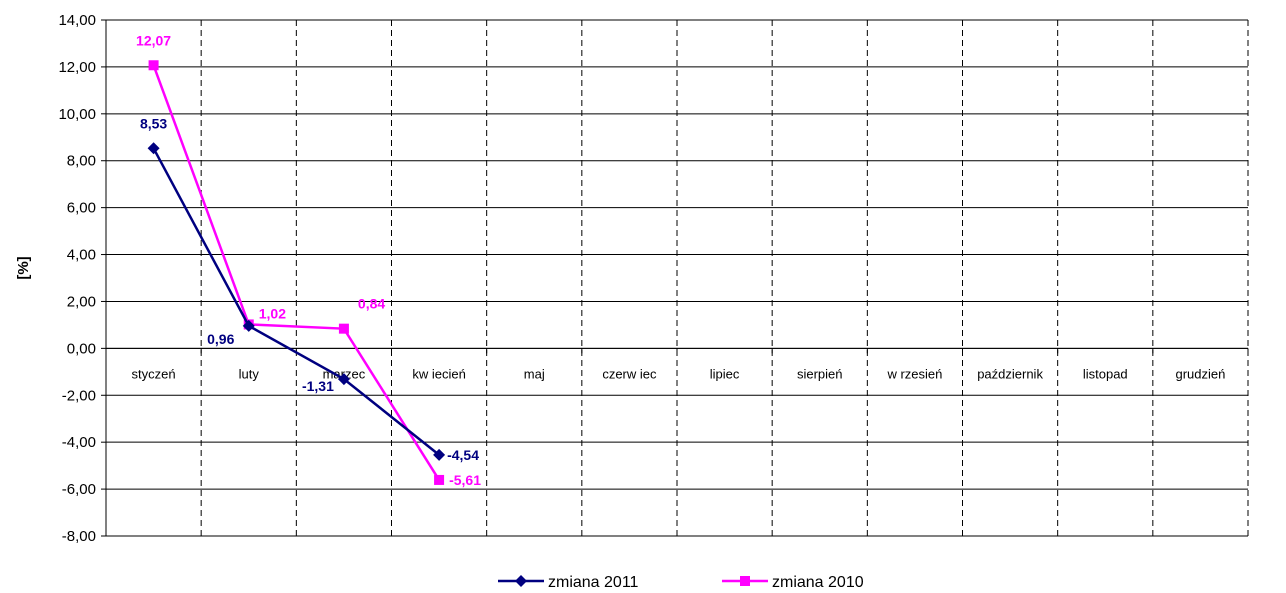 The image size is (1286, 593). What do you see at coordinates (81, 161) in the screenshot?
I see `y-tick-label: 8,00` at bounding box center [81, 161].